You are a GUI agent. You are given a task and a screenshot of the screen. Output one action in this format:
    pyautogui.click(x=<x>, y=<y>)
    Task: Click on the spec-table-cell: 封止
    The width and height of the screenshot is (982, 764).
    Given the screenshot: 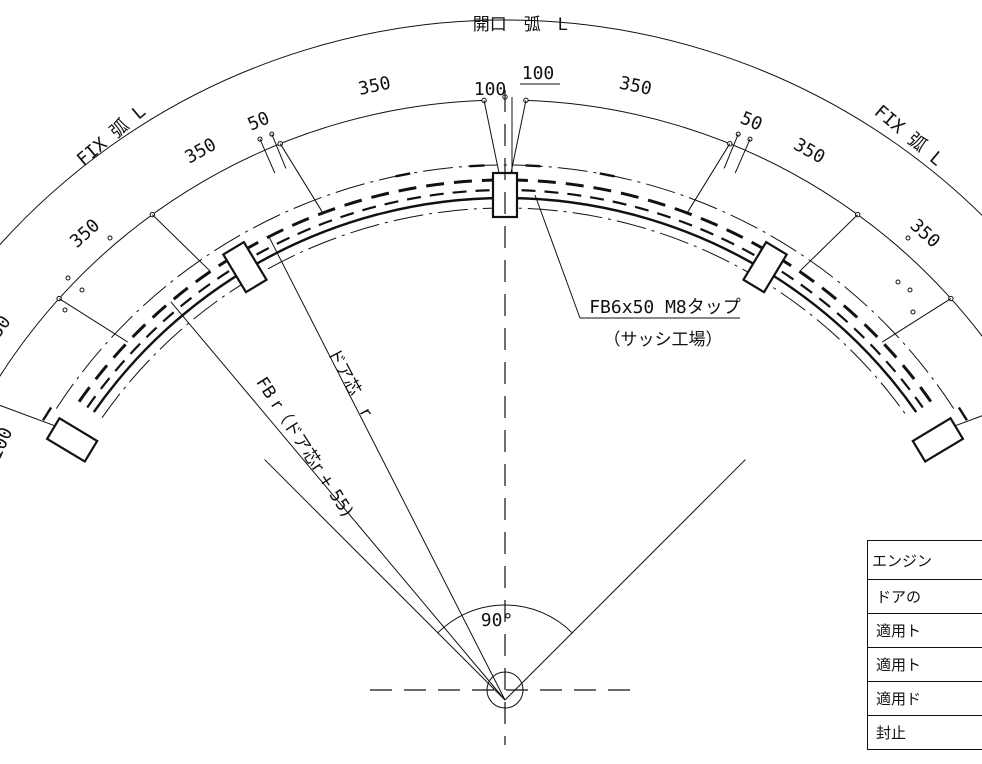 What is the action you would take?
    pyautogui.click(x=924, y=732)
    